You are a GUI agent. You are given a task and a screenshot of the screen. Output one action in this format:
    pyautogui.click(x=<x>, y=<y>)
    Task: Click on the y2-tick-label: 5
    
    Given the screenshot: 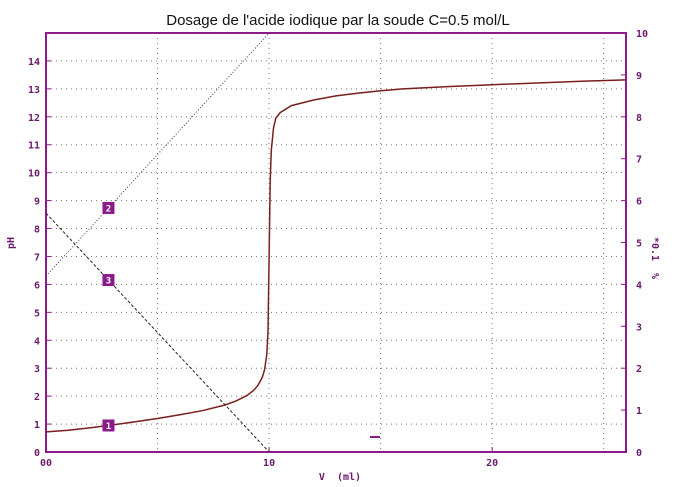 What is the action you would take?
    pyautogui.click(x=639, y=244)
    